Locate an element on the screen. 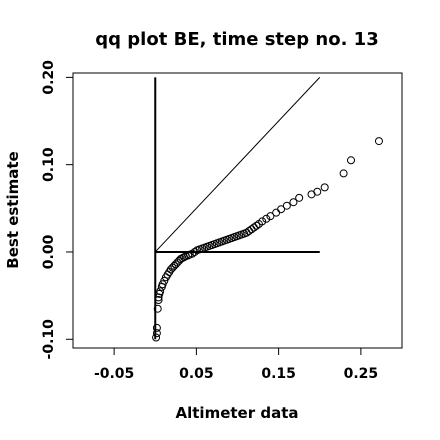  y-tick-label: 0.10 is located at coordinates (49, 164).